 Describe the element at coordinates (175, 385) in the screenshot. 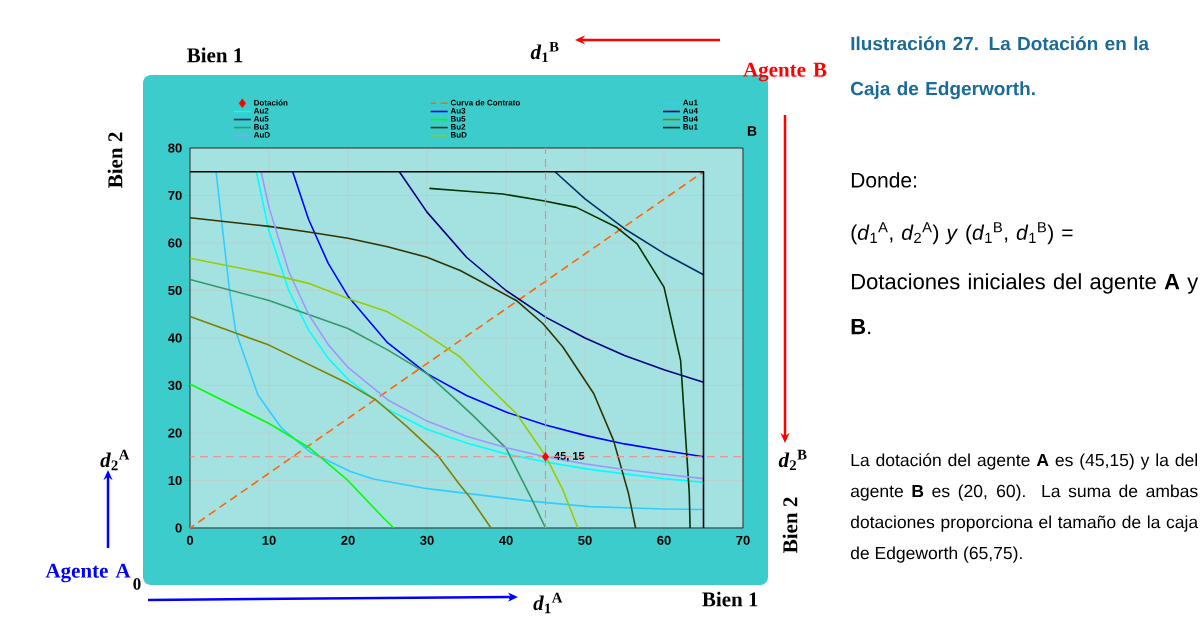

I see `y-tick-label: 30` at that location.